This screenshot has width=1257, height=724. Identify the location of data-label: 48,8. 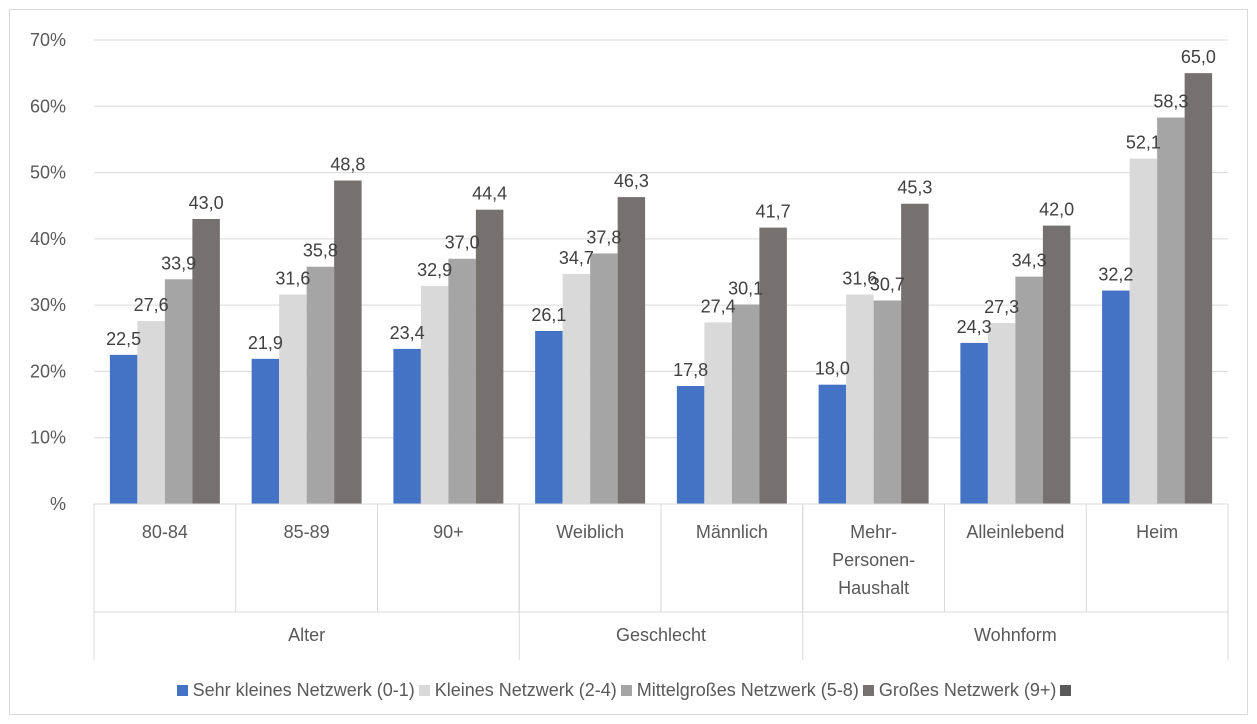
(347, 165).